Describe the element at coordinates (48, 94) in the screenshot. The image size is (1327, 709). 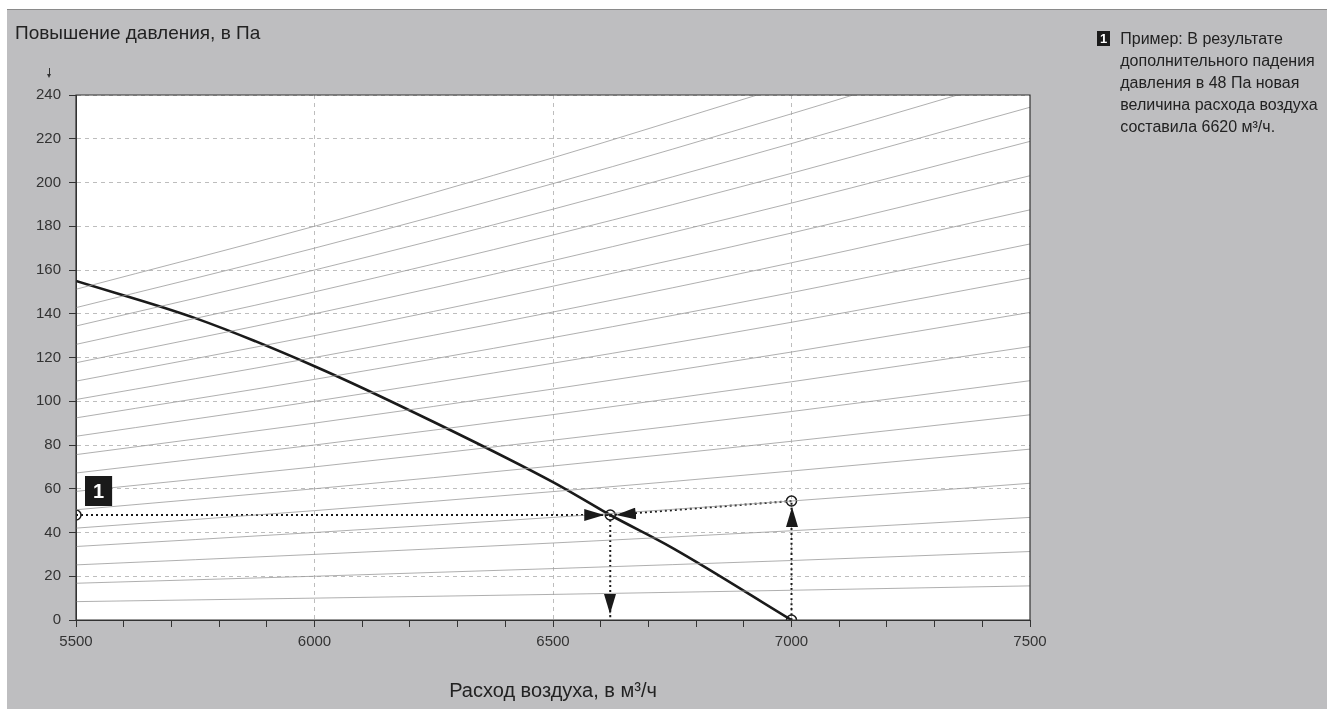
I see `y-tick-label: 240` at that location.